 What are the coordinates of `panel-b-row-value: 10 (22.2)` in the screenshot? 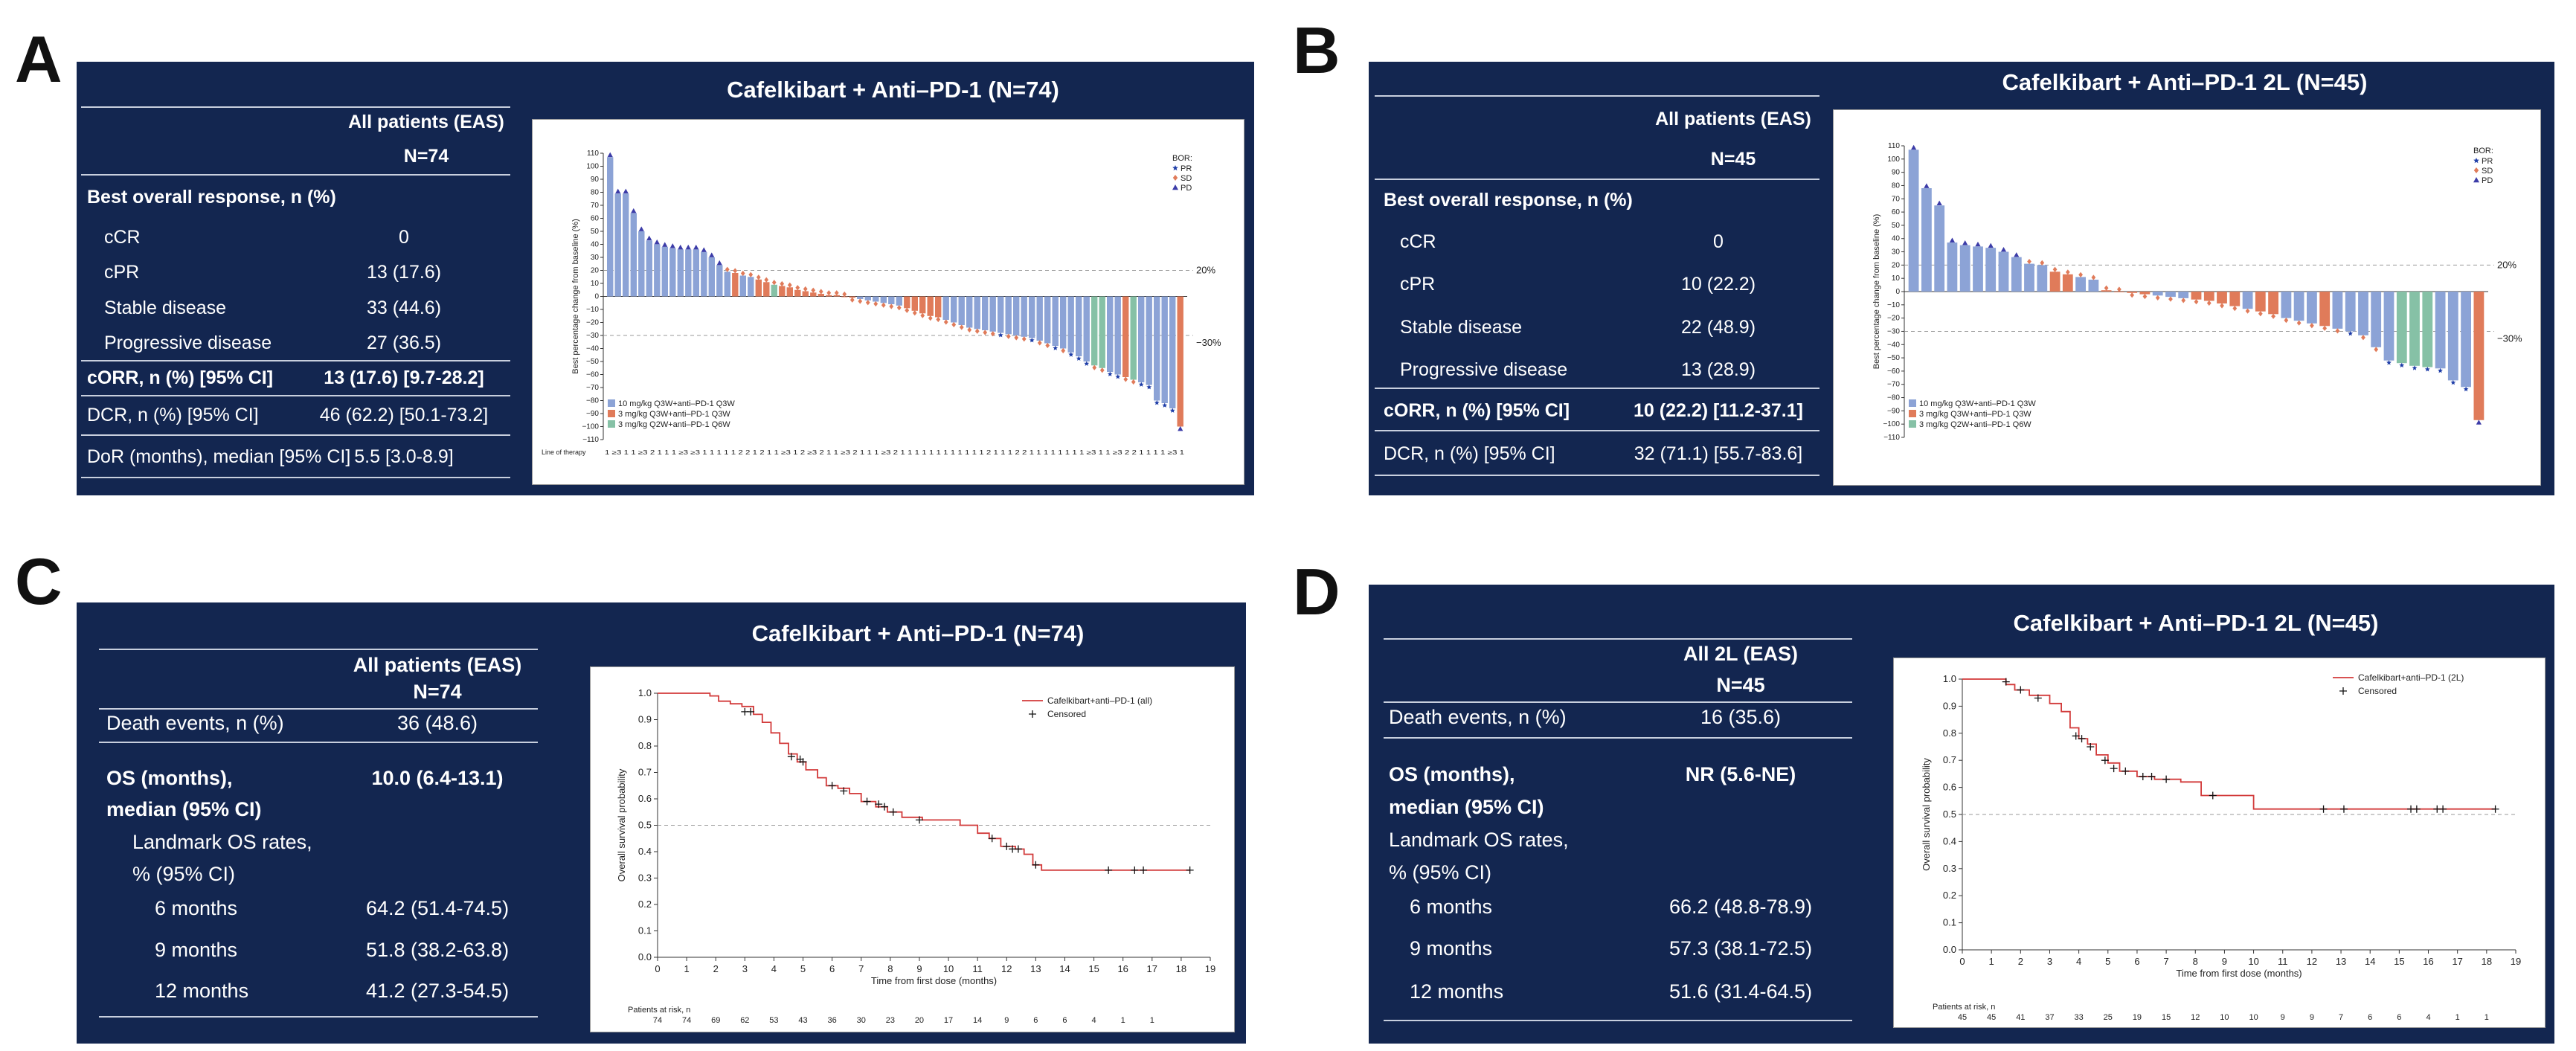 It's located at (1718, 284).